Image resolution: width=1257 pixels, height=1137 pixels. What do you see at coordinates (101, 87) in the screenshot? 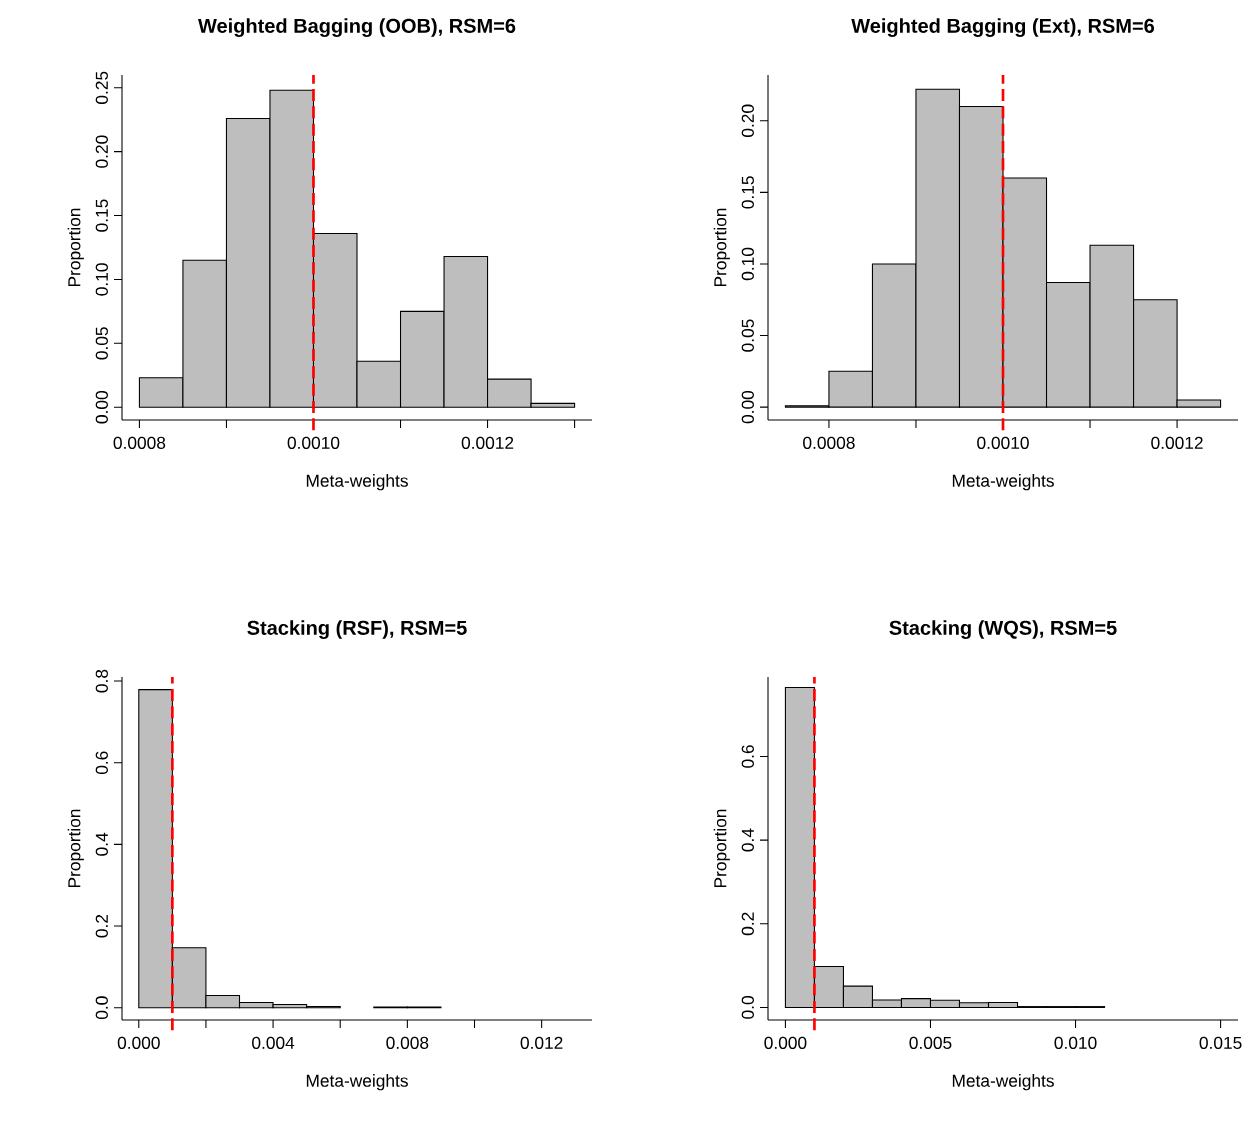
I see `y-tick-label: 0.25` at bounding box center [101, 87].